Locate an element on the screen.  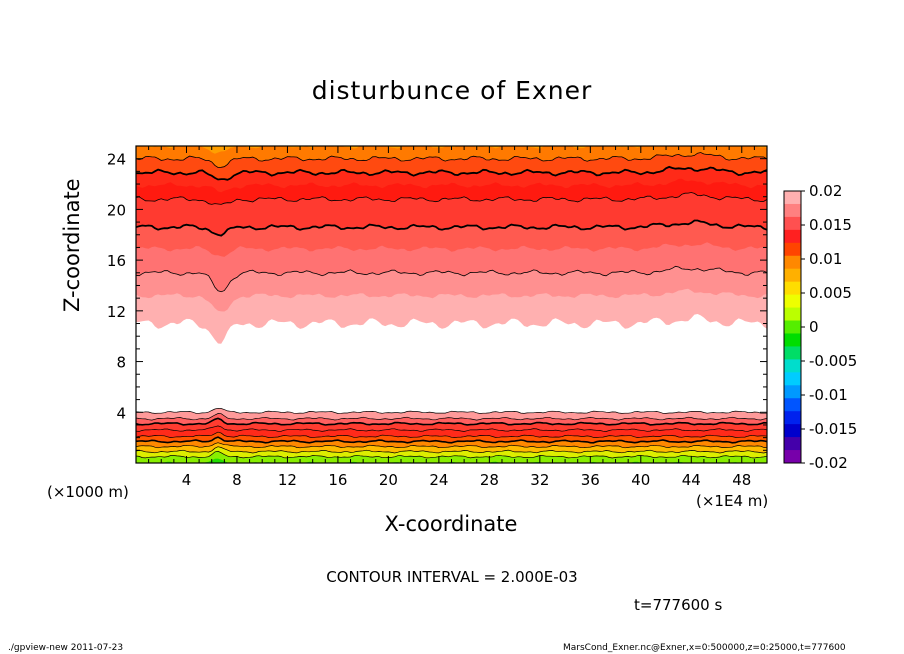
y-tick-label: 20 is located at coordinates (116, 210).